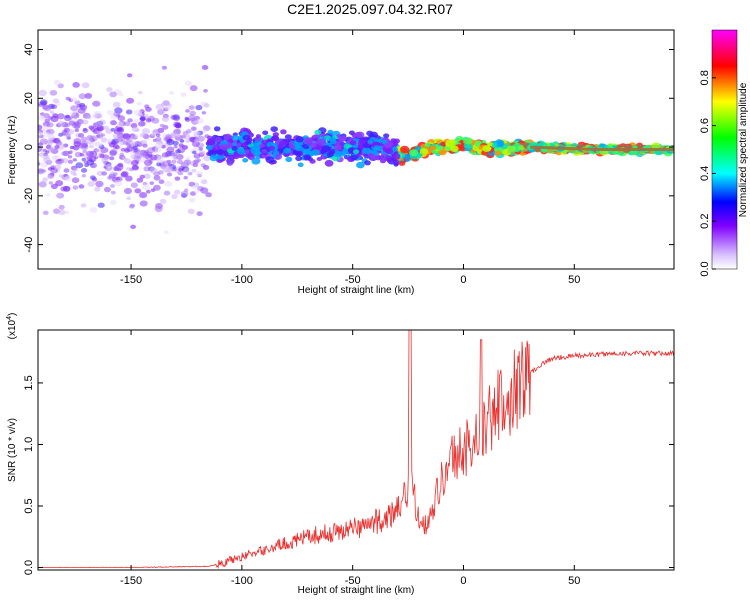  Describe the element at coordinates (356, 590) in the screenshot. I see `snr-xlabel: Height of straight line (km)` at that location.